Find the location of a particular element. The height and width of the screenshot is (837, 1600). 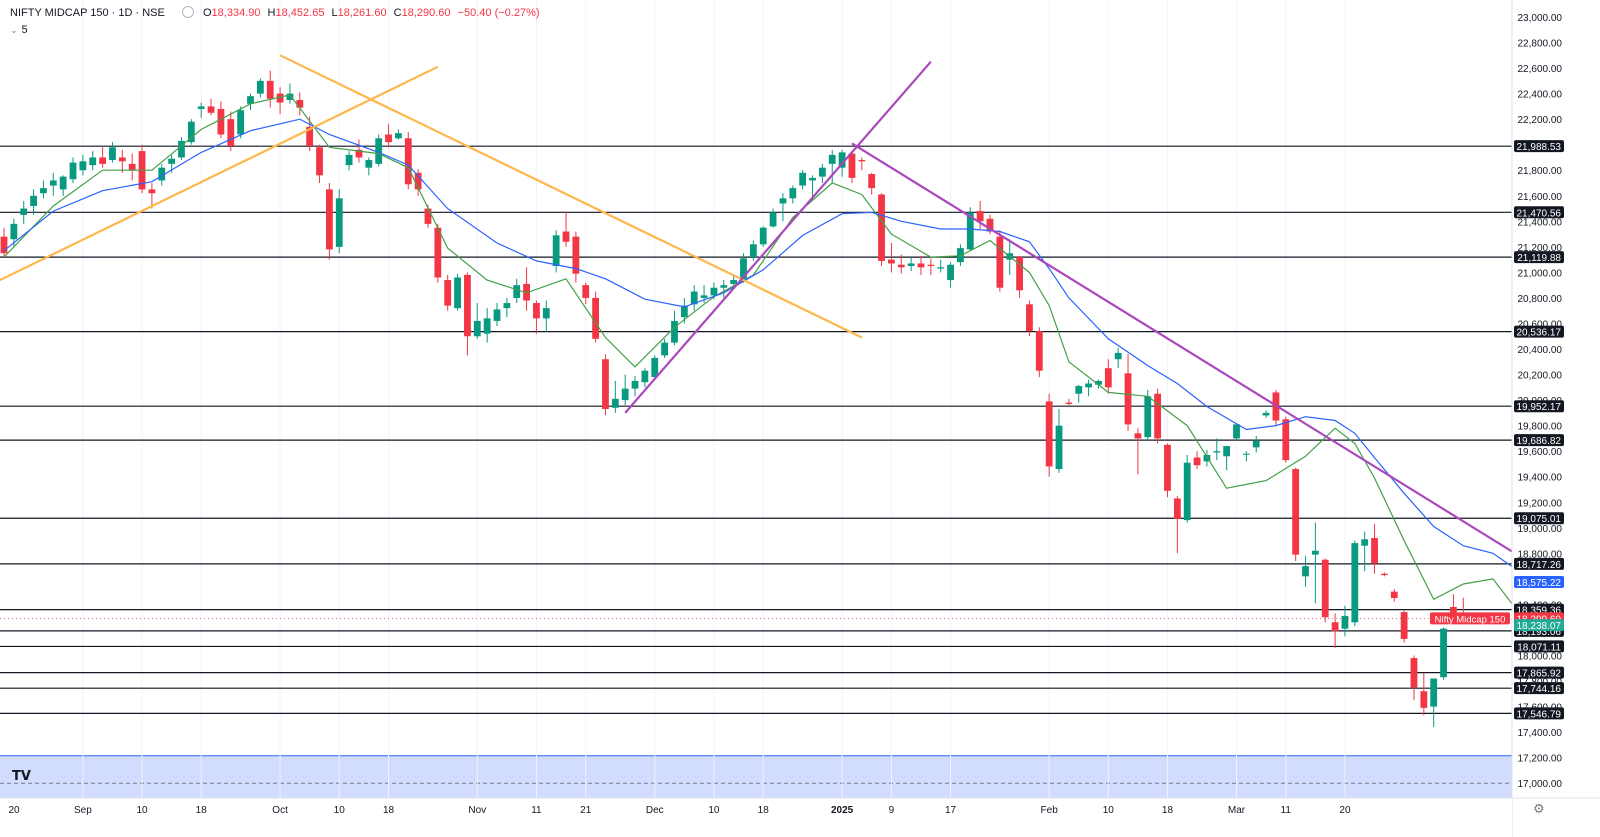

tradingview-logo-icon: TV is located at coordinates (21, 776).